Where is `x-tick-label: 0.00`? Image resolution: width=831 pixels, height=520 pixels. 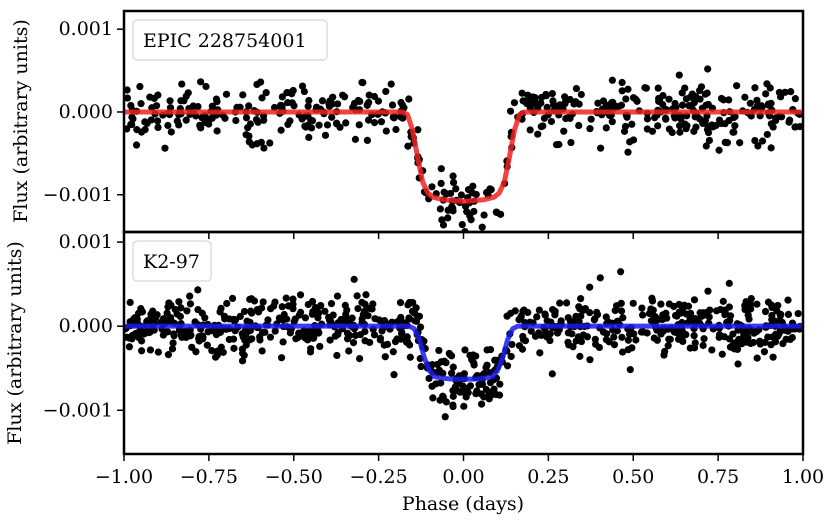 x-tick-label: 0.00 is located at coordinates (463, 477).